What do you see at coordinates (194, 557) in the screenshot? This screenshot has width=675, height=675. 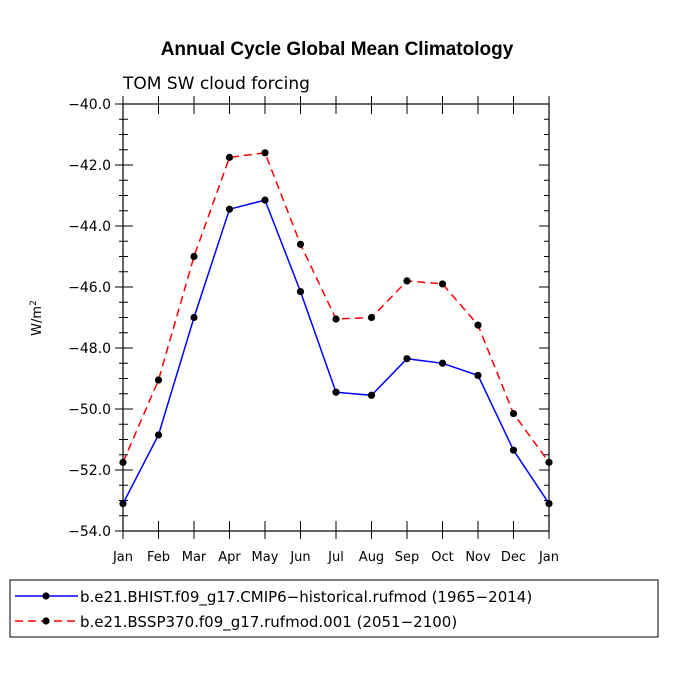 I see `x-tick-label: Mar` at bounding box center [194, 557].